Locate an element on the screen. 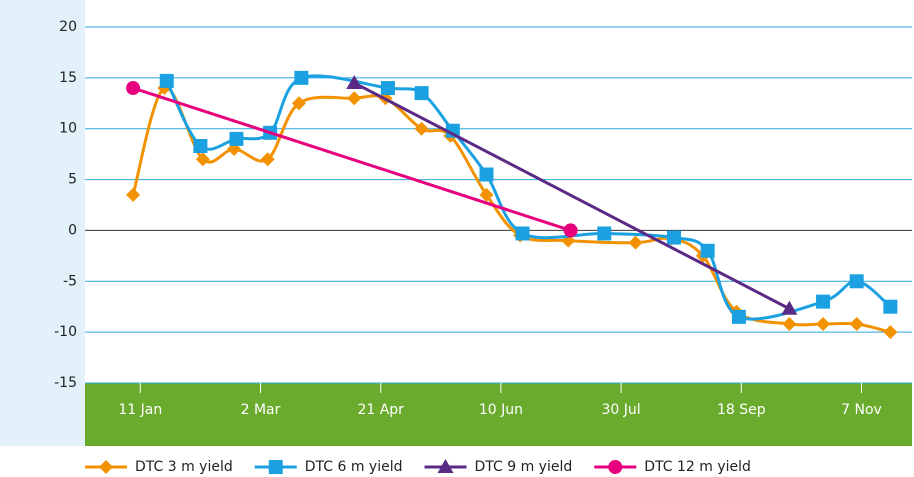 The width and height of the screenshot is (914, 477). legend-item: DTC 6 m yield is located at coordinates (328, 467).